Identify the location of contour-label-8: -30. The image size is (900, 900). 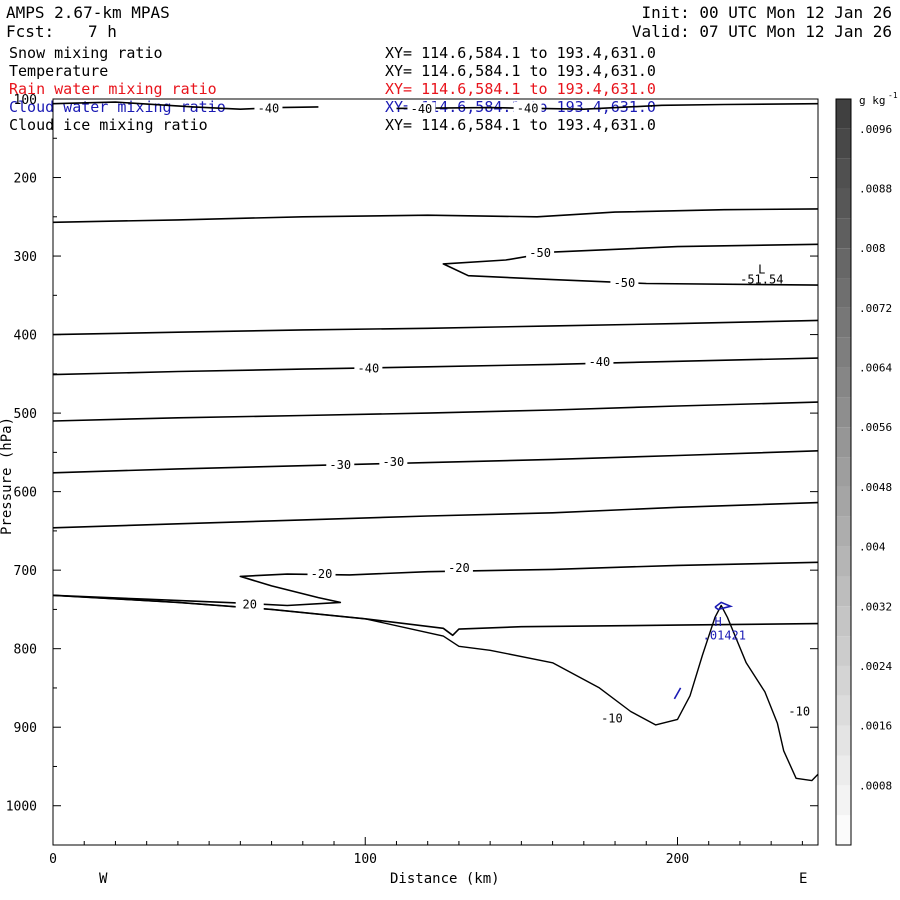
(394, 462).